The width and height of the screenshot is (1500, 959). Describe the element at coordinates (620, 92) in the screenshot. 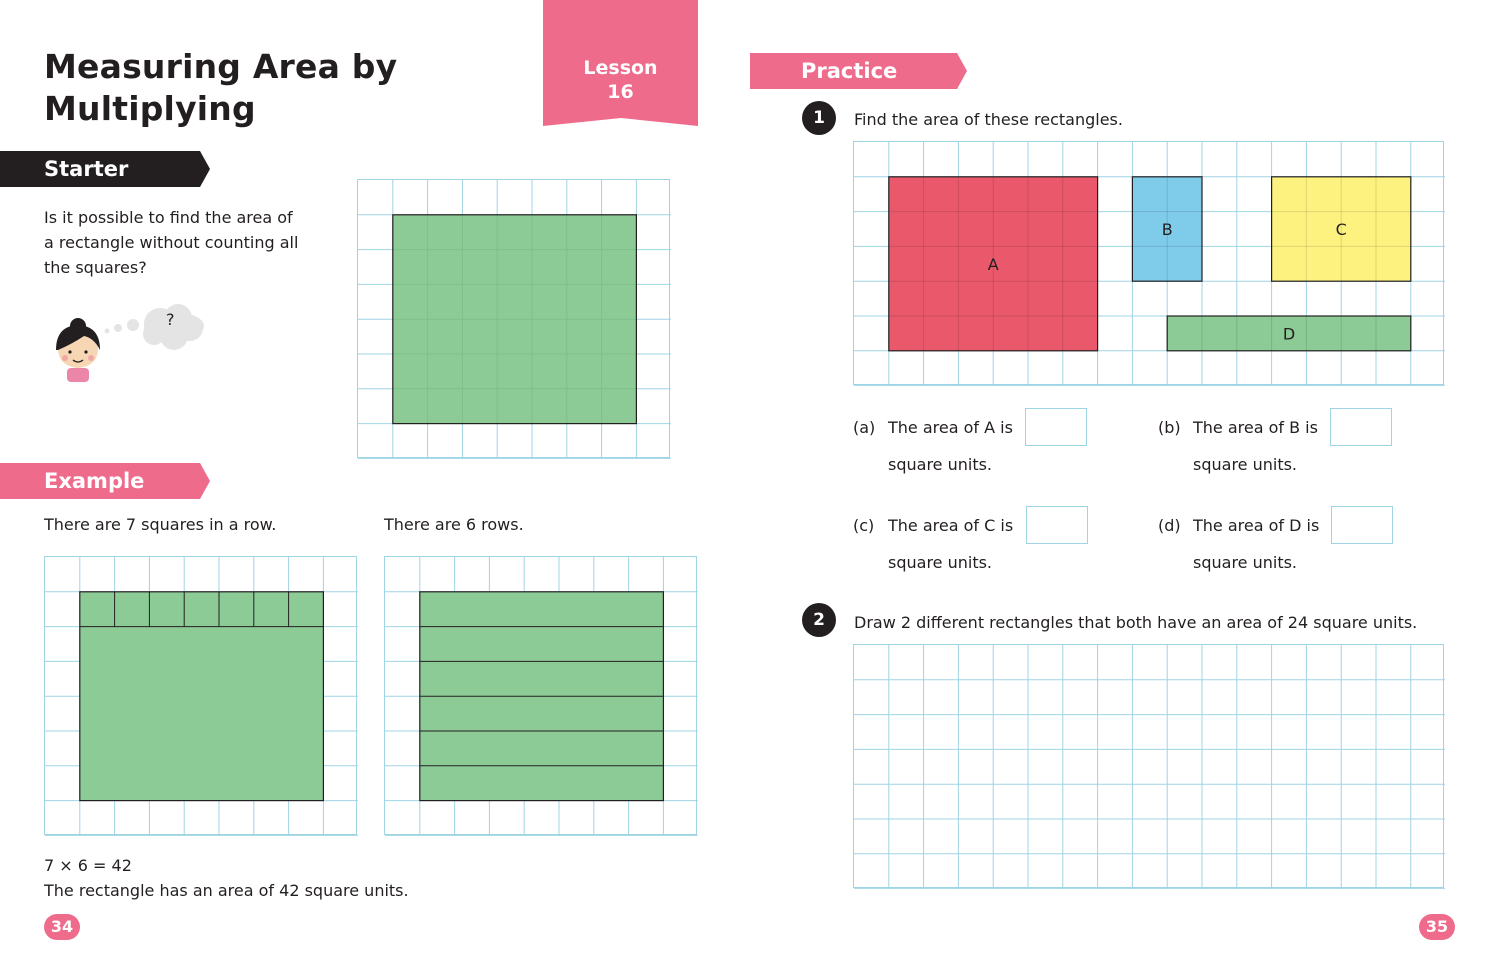

I see `lesson-number: 16` at that location.